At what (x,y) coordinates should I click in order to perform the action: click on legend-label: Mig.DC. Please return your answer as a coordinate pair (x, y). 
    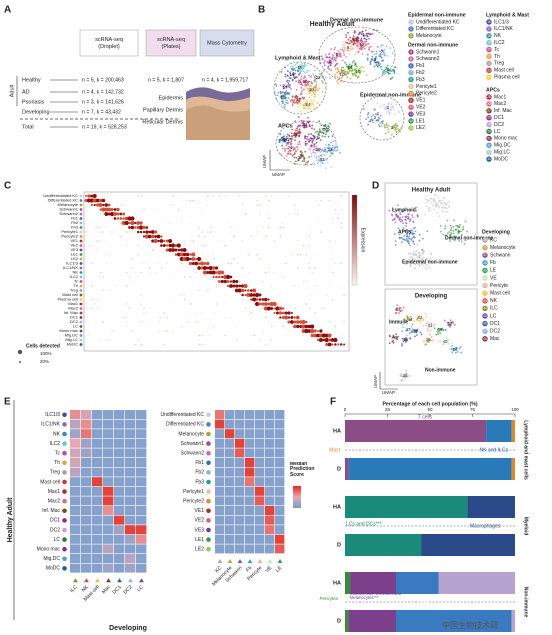
    Looking at the image, I should click on (502, 146).